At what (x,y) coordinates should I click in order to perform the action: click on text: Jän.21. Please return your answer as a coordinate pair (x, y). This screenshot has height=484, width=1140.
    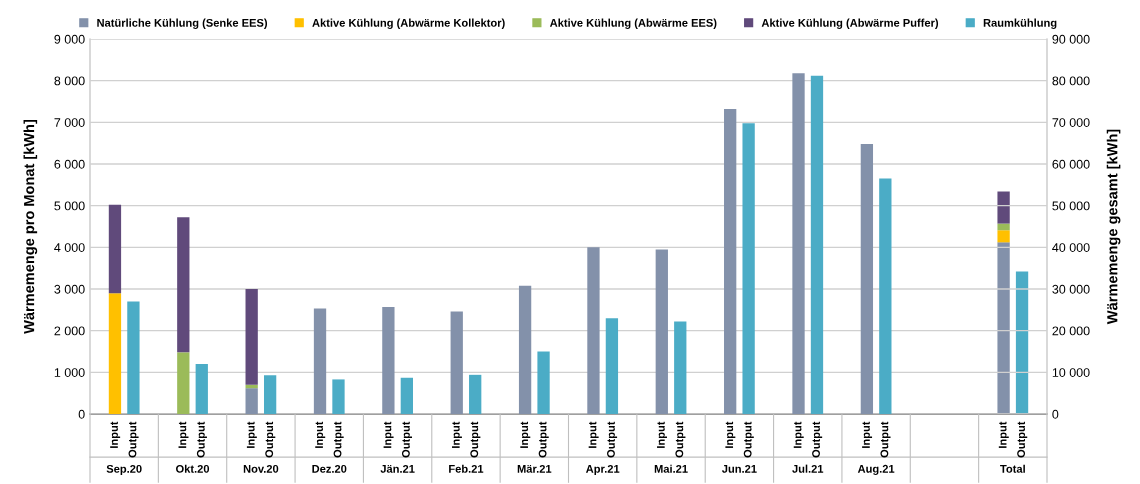
    Looking at the image, I should click on (397, 468).